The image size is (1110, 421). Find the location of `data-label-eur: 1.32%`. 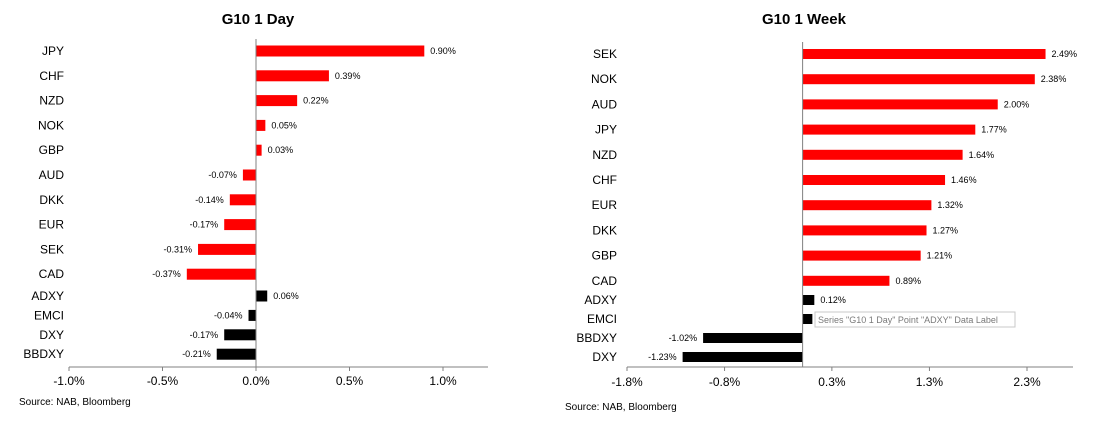

data-label-eur: 1.32% is located at coordinates (950, 205).